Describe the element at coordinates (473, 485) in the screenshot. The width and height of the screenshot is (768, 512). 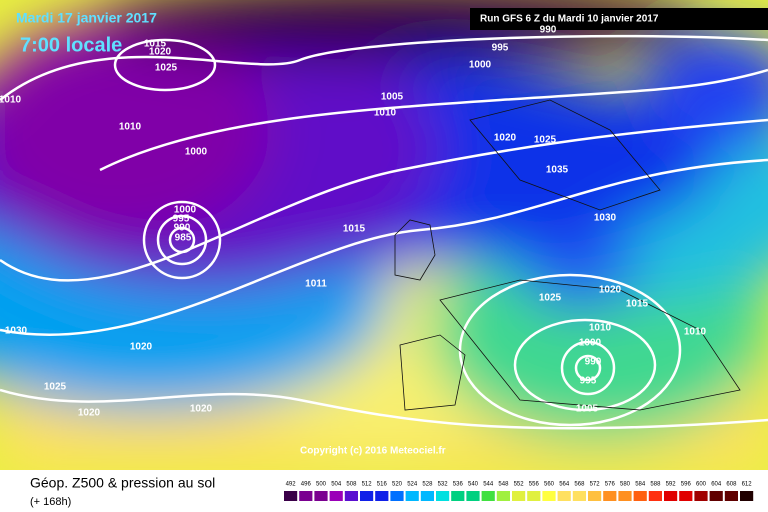
I see `scale-label: 540` at that location.